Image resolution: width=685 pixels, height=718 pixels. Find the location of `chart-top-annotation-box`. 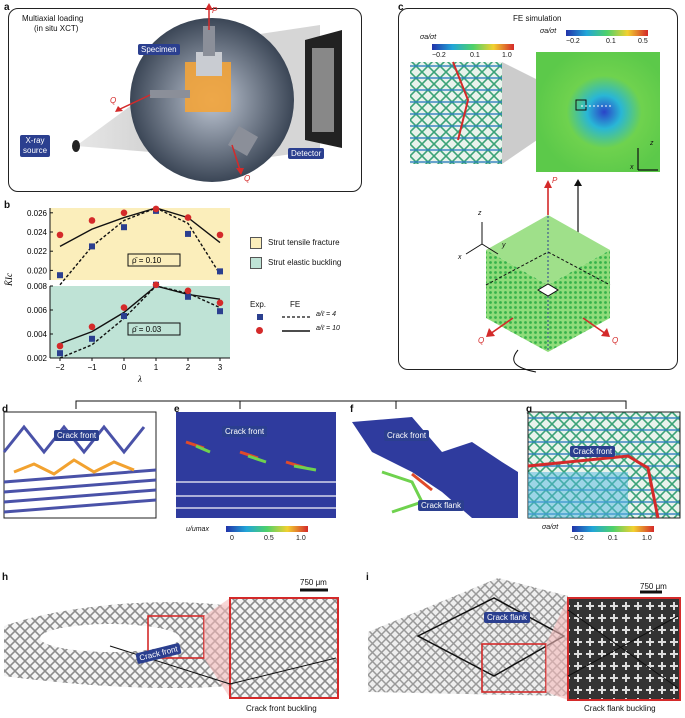

chart-top-annotation-box is located at coordinates (154, 260).